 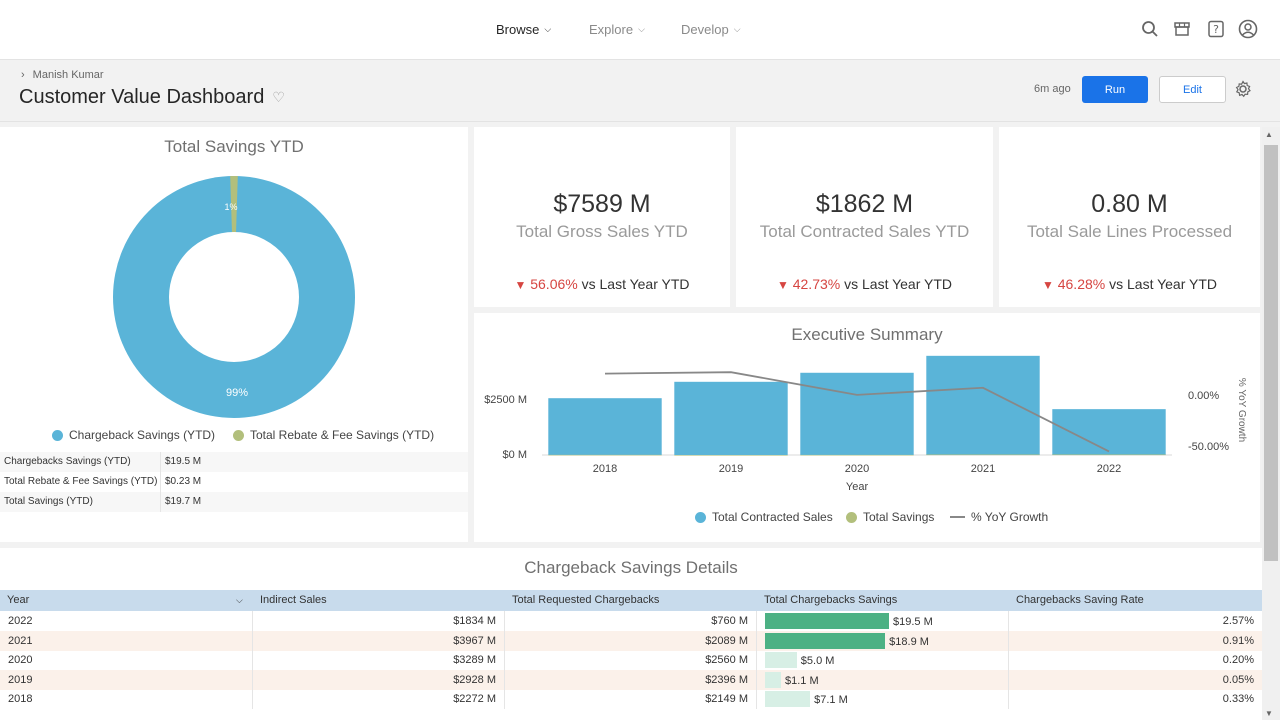 I want to click on column-header-saving-rate: Chargebacks Saving Rate, so click(x=1080, y=600).